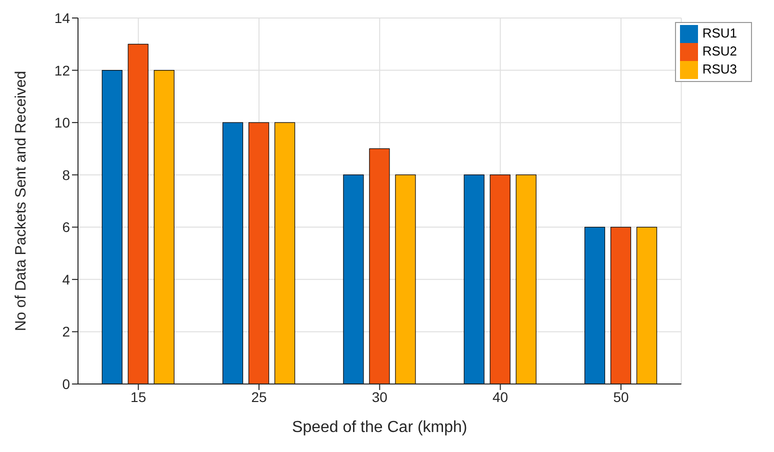  I want to click on x-tick-label: 15, so click(138, 396).